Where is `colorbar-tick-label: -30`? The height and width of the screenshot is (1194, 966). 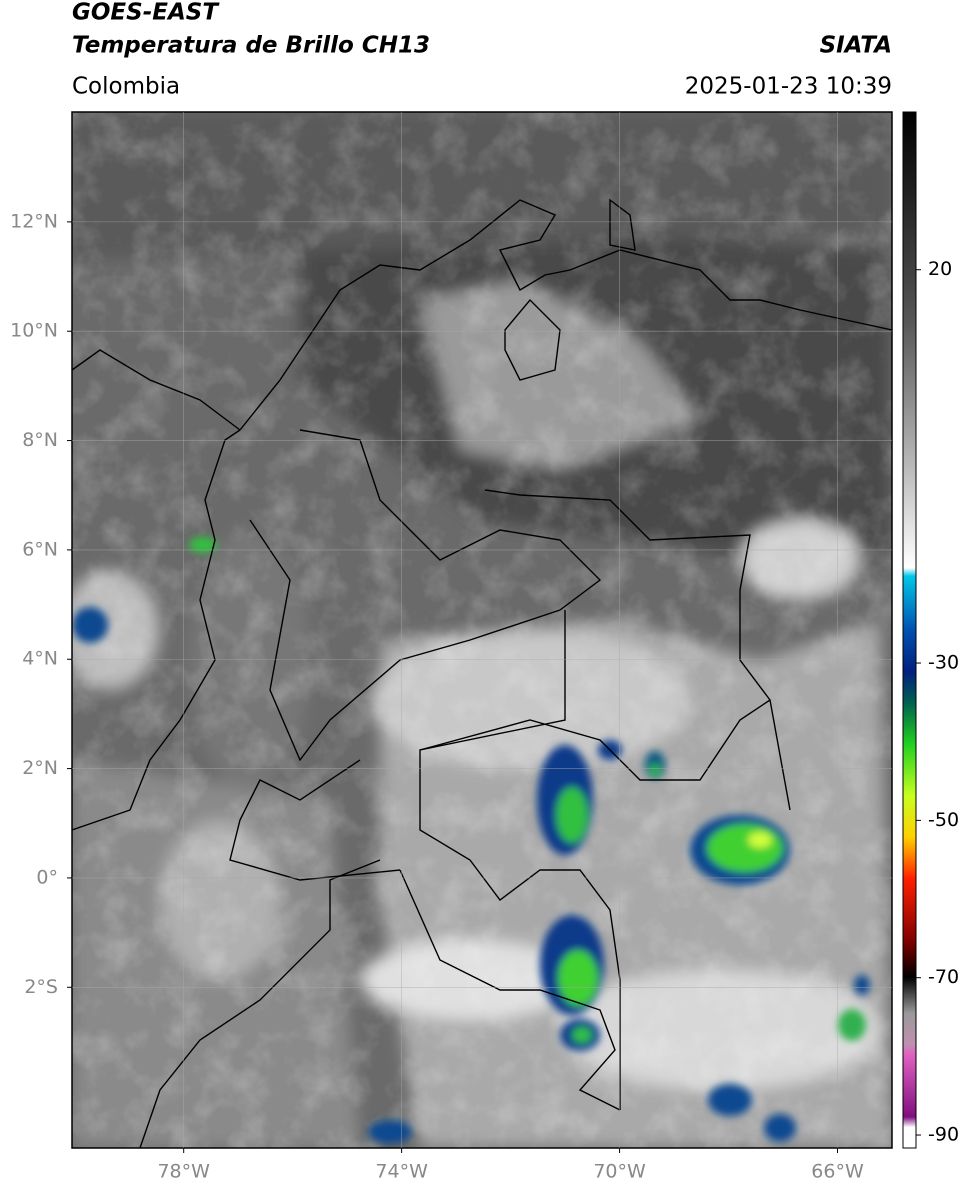 colorbar-tick-label: -30 is located at coordinates (943, 663).